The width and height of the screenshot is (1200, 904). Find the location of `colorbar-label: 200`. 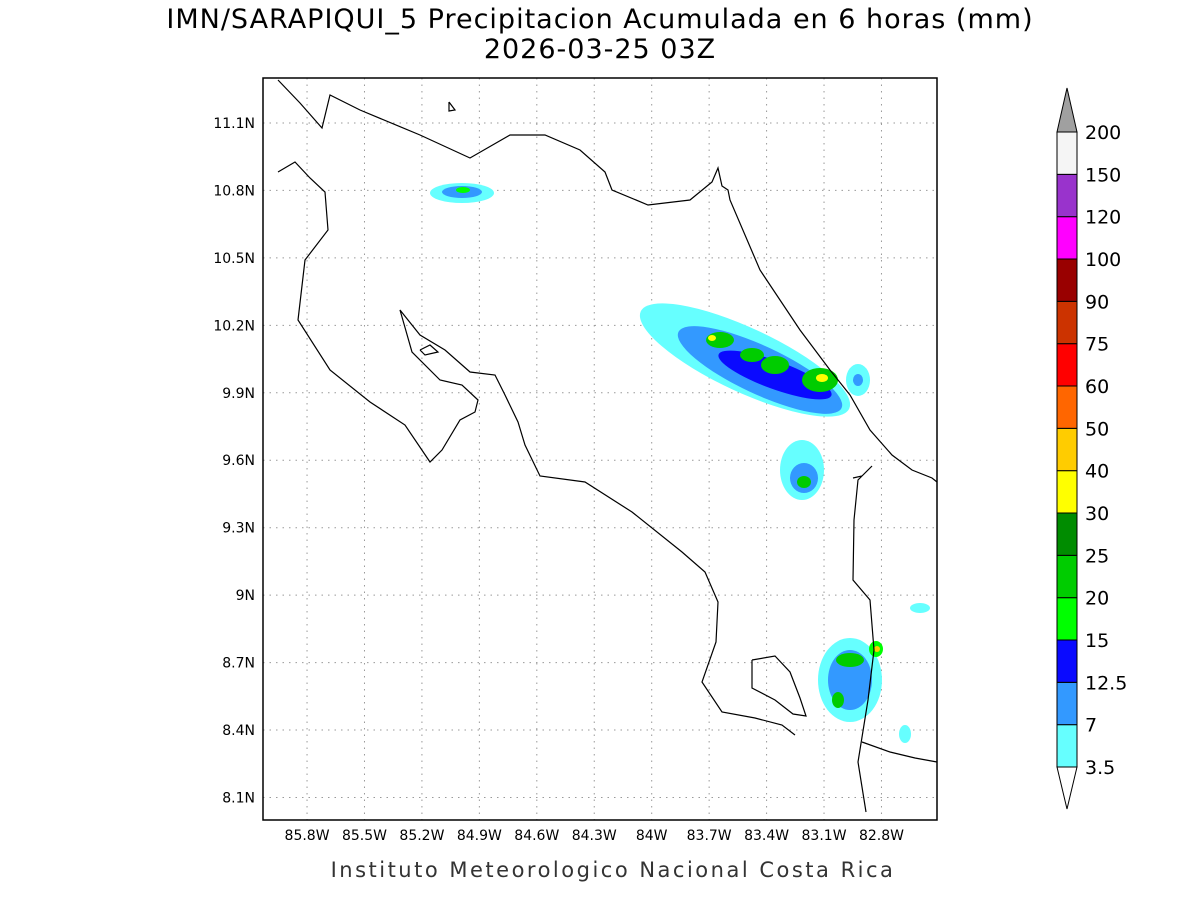

colorbar-label: 200 is located at coordinates (1103, 133).